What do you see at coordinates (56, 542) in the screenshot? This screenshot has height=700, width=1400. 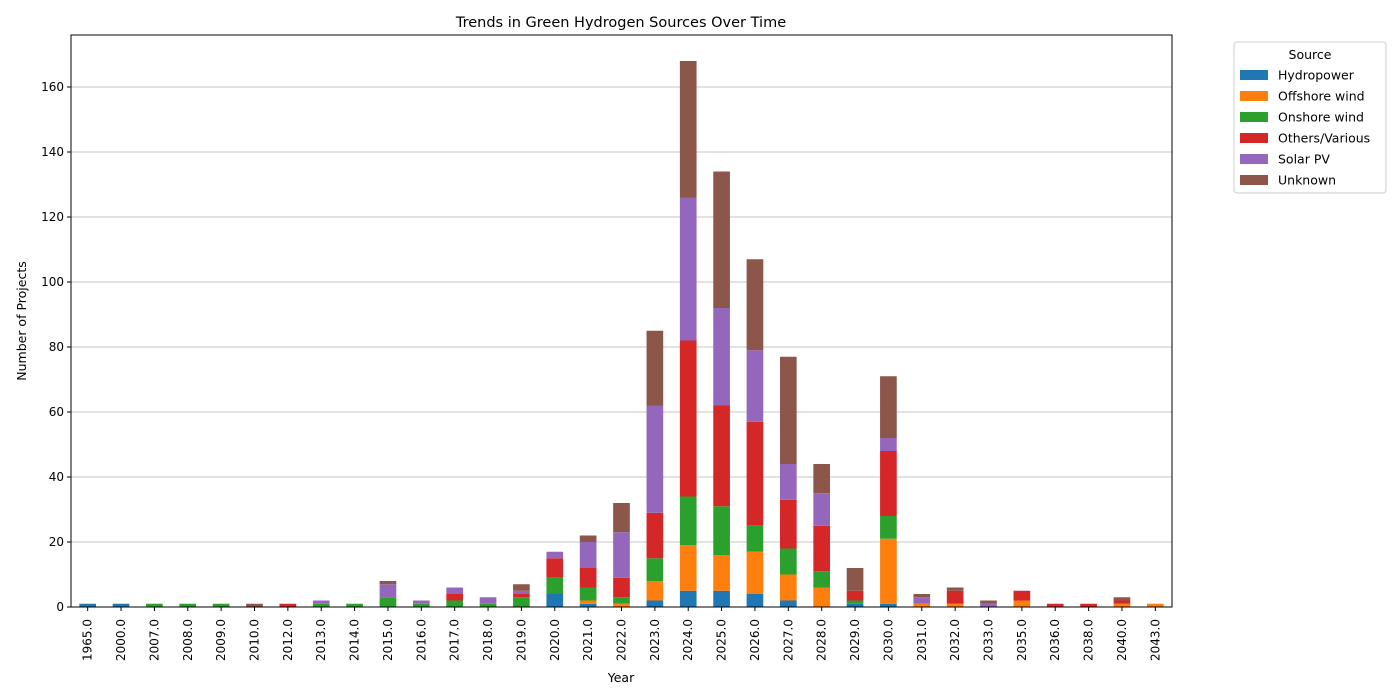 I see `y-tick-label: 20` at bounding box center [56, 542].